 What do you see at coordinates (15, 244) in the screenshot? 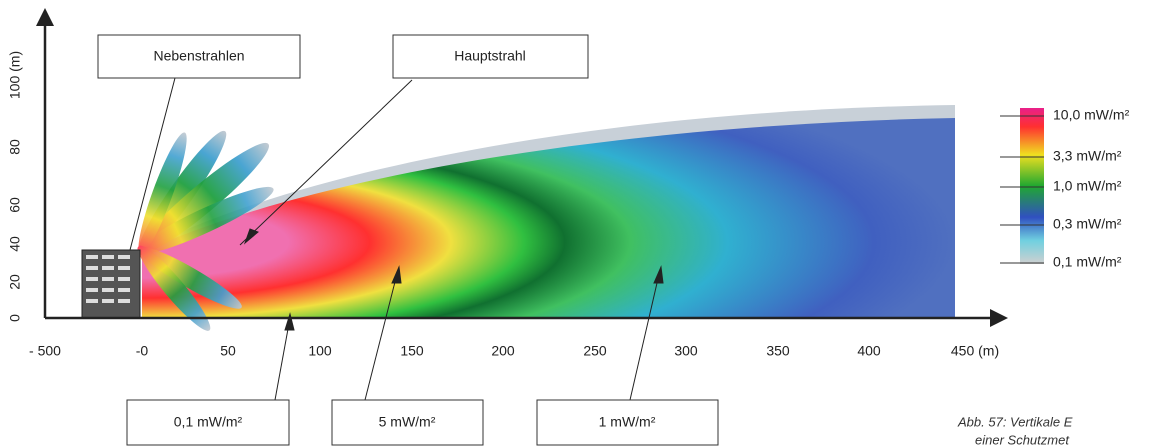
I see `y-tick-label: 40` at bounding box center [15, 244].